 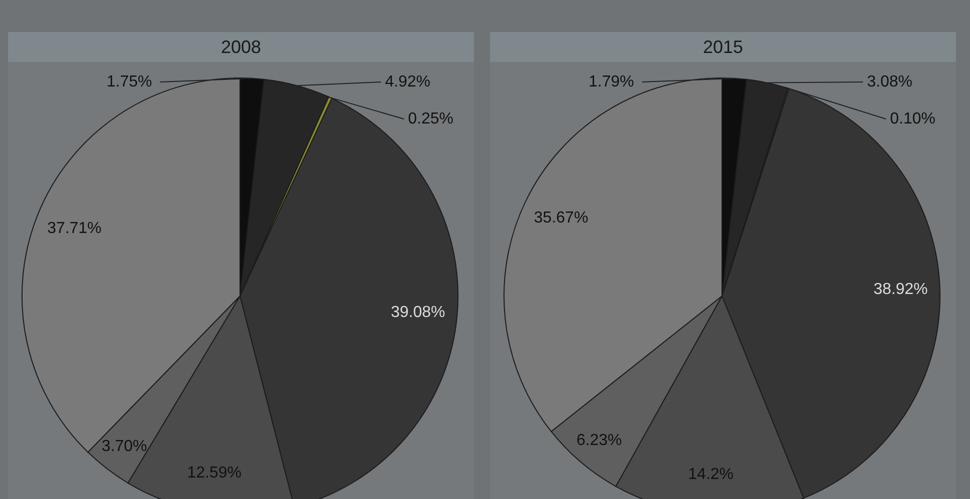 I want to click on data-label: 1.79%, so click(x=611, y=82).